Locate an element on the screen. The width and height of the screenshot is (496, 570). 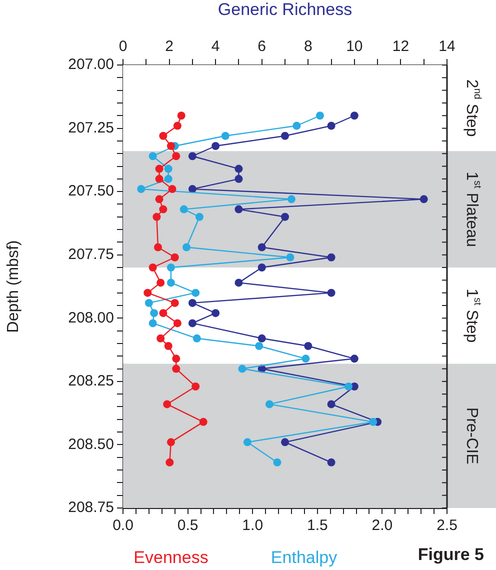
x2-tick-label: 2 is located at coordinates (169, 47).